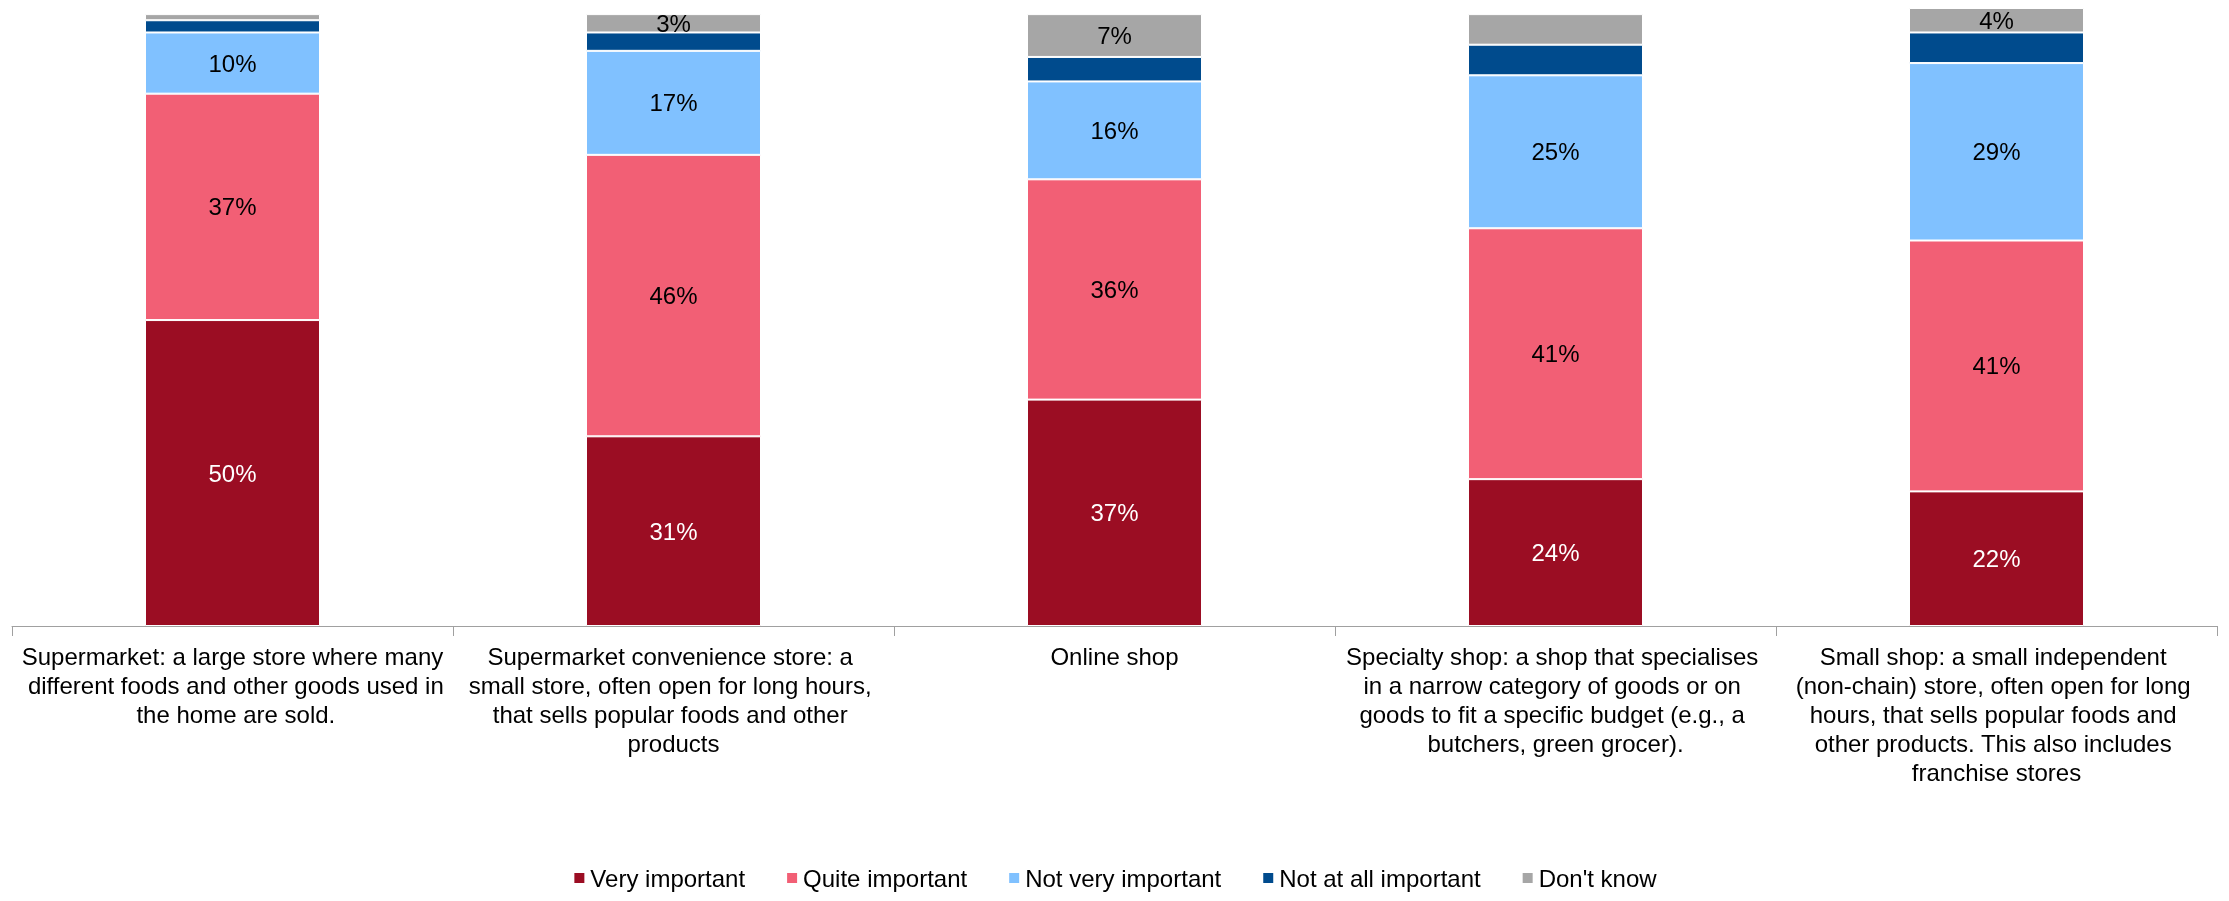  What do you see at coordinates (1996, 152) in the screenshot?
I see `data-label: 29%` at bounding box center [1996, 152].